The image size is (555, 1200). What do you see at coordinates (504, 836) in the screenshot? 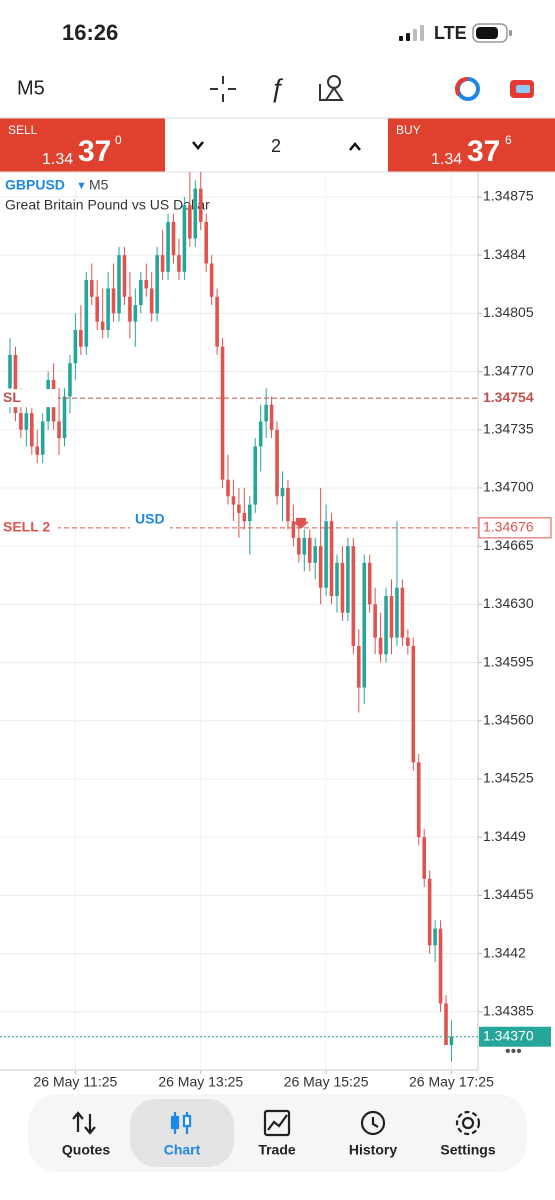
I see `y-tick-label: 1.3449` at bounding box center [504, 836].